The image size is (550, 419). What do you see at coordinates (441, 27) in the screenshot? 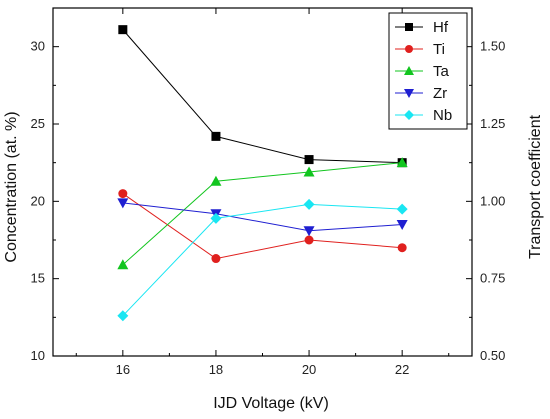
I see `legend-label-hf: Hf` at bounding box center [441, 27].